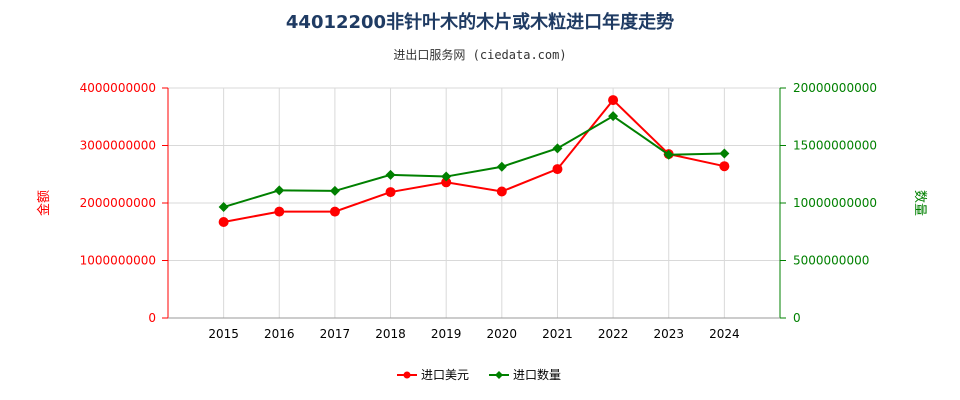 The width and height of the screenshot is (960, 400). I want to click on legend: 进口美元 进口数量, so click(479, 374).